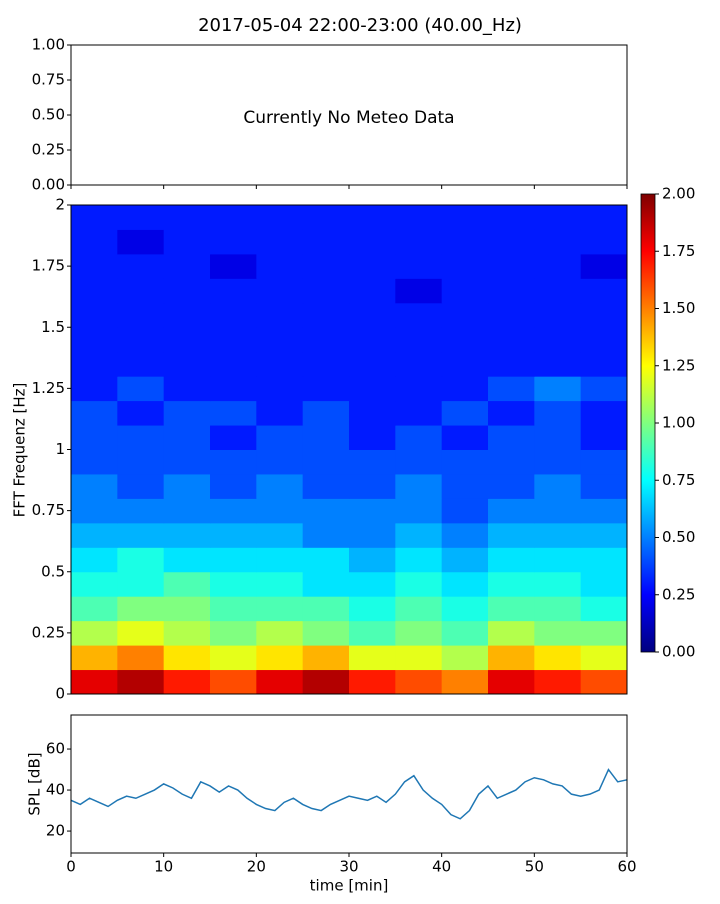 Image resolution: width=720 pixels, height=904 pixels. Describe the element at coordinates (55, 749) in the screenshot. I see `y-tick-label: 60` at that location.